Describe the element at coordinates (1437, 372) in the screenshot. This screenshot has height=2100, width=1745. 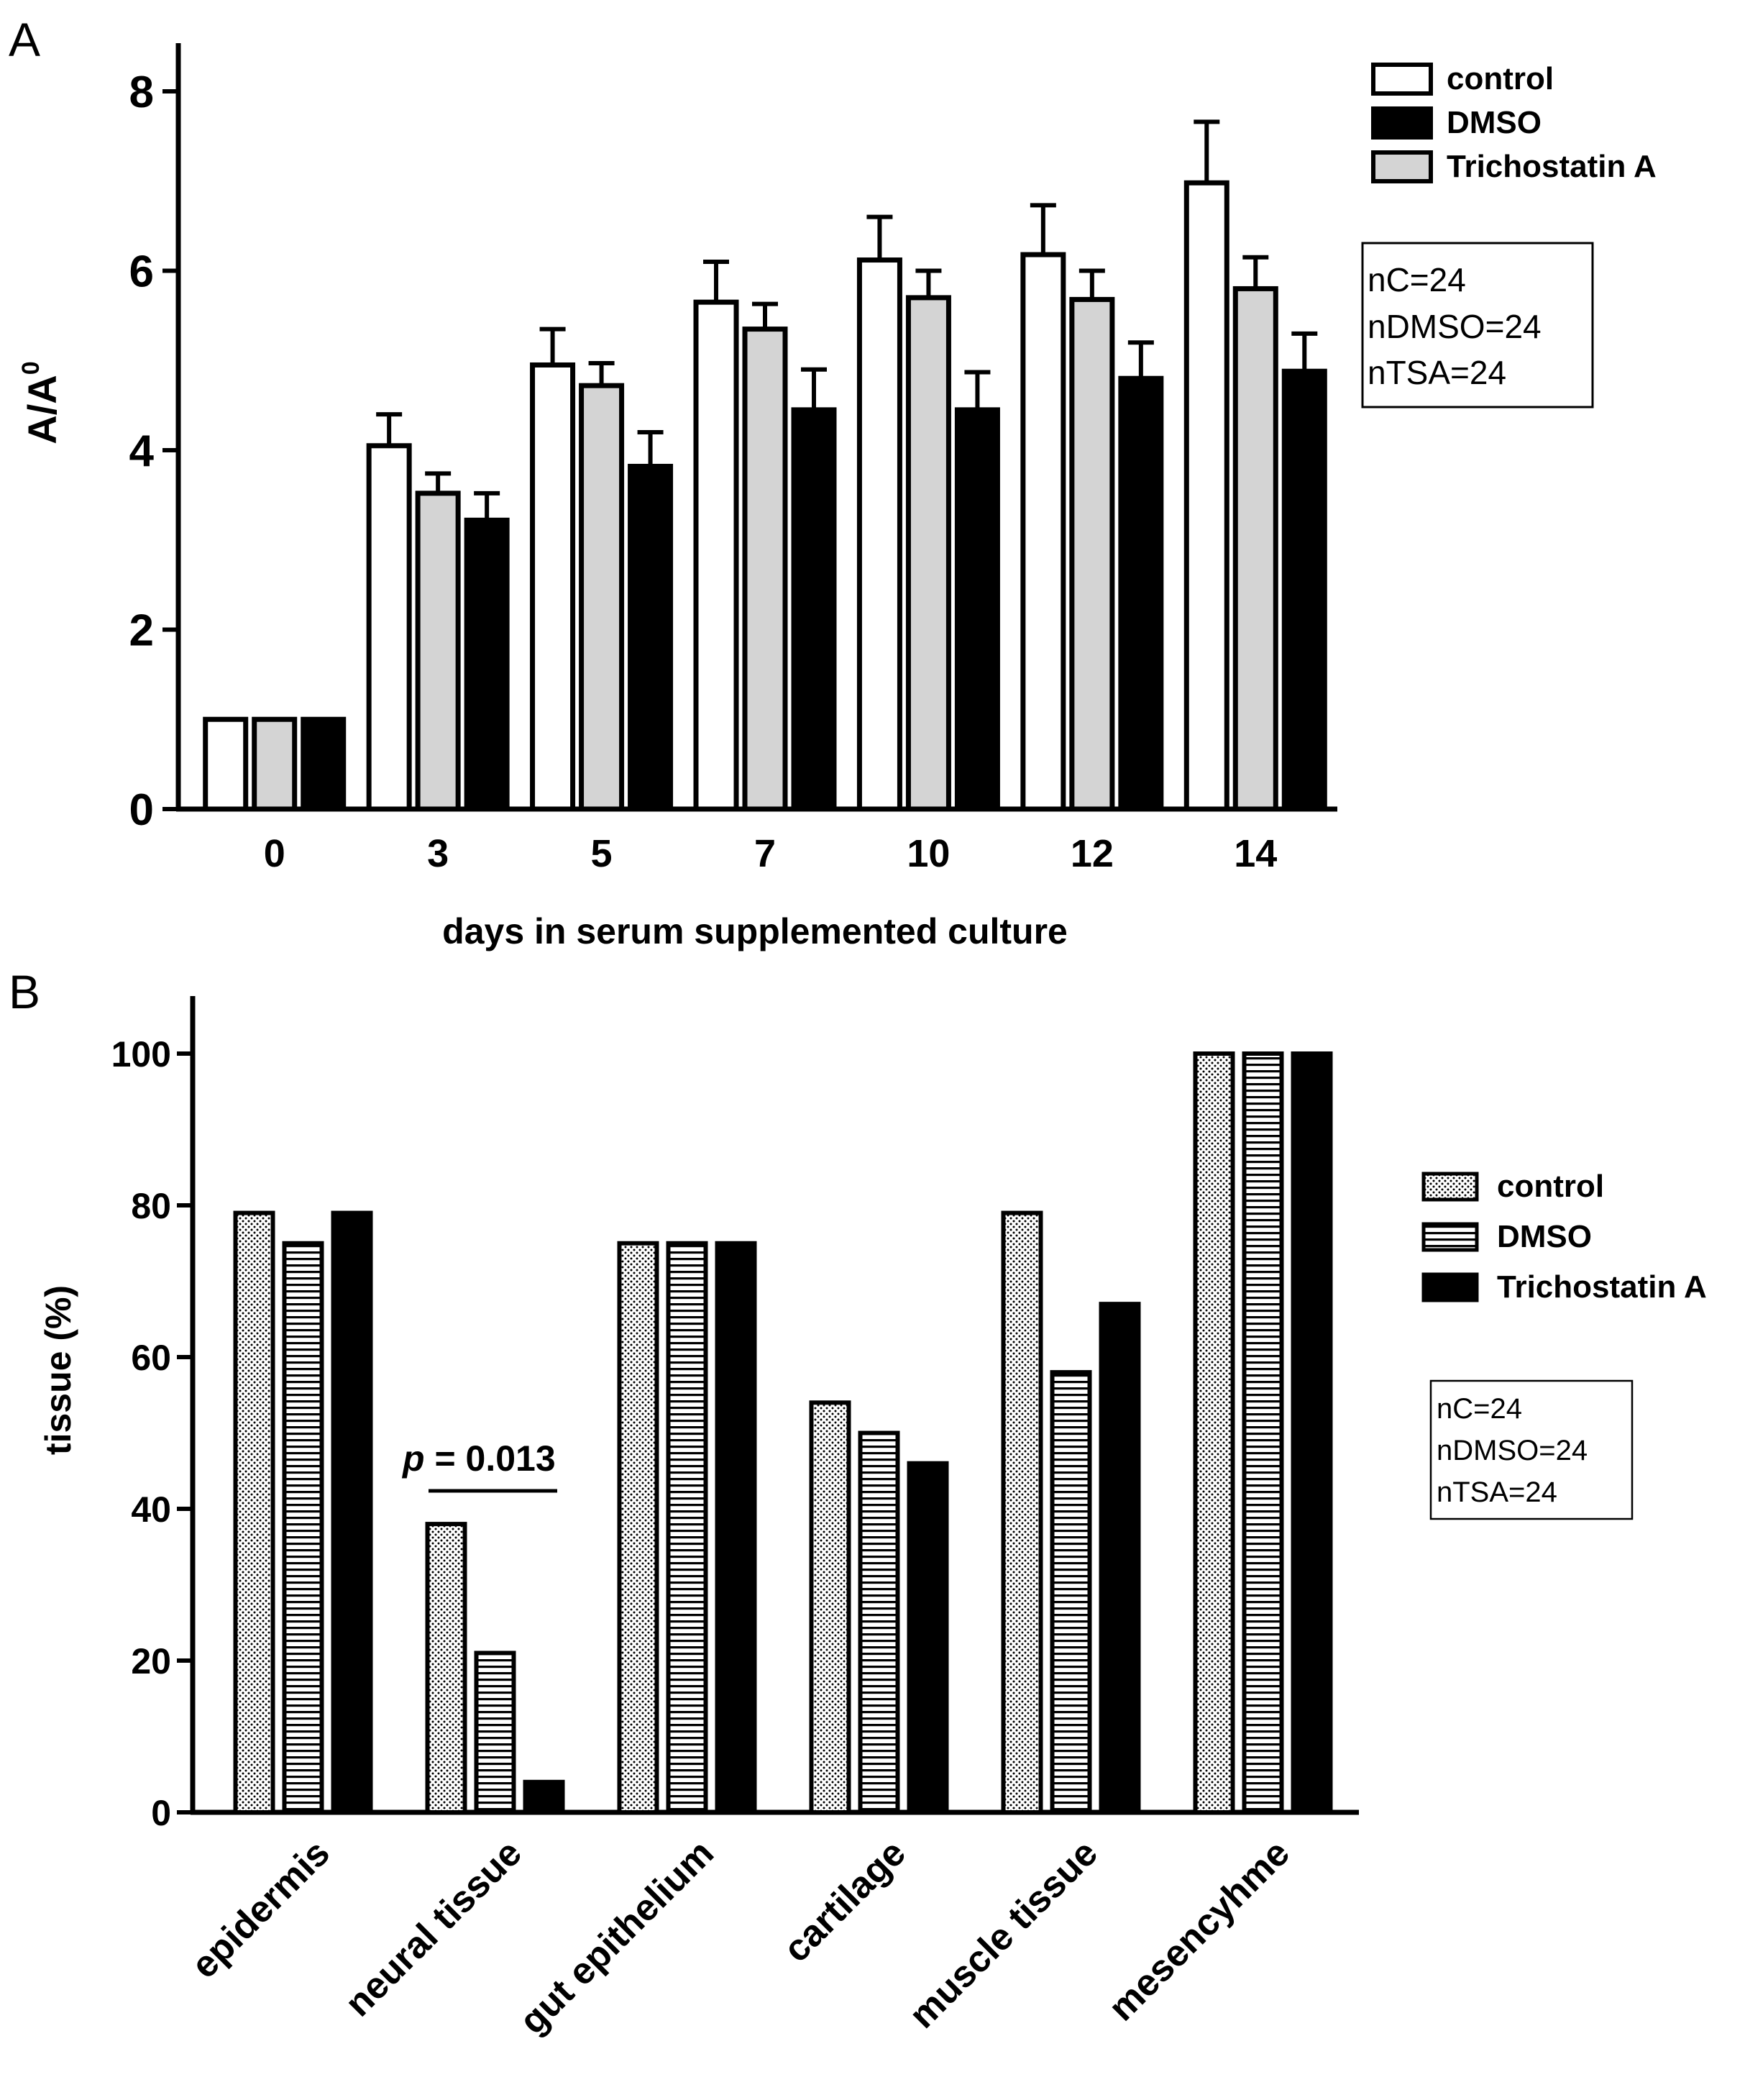
I see `panel-a-sample-n-tsa: nTSA=24` at that location.